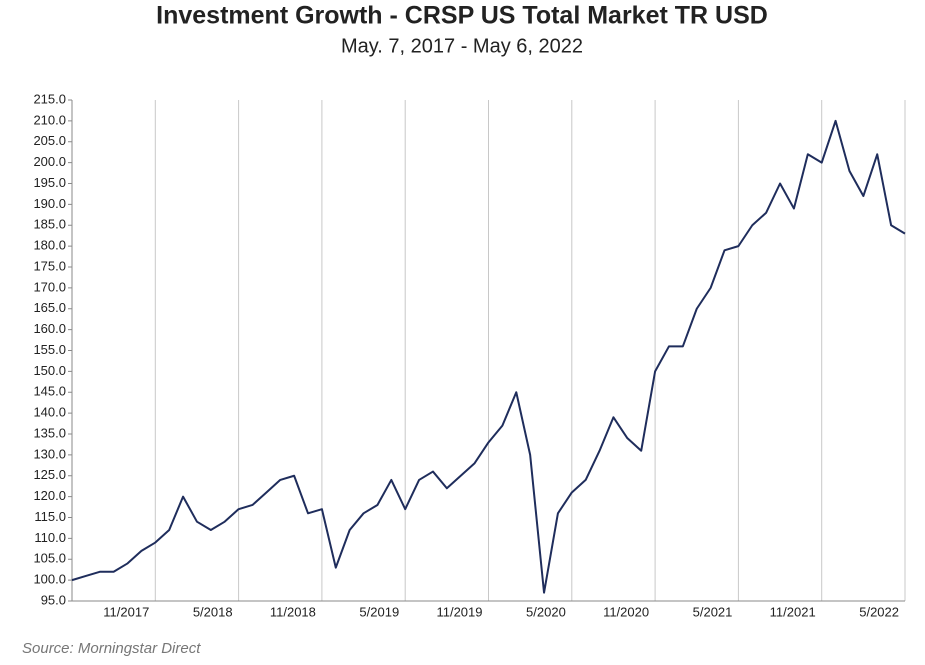 This screenshot has width=925, height=665. What do you see at coordinates (49, 307) in the screenshot?
I see `y-tick-label: 165.0` at bounding box center [49, 307].